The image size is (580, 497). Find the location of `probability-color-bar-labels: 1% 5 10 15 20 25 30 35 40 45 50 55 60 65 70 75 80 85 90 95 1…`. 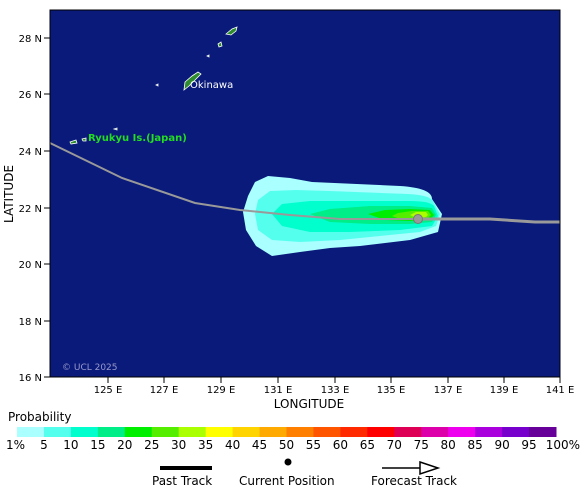

probability-color-bar-labels: 1% 5 10 15 20 25 30 35 40 45 50 55 60 65 70 75 80 85 90 95 1… is located at coordinates (293, 445).